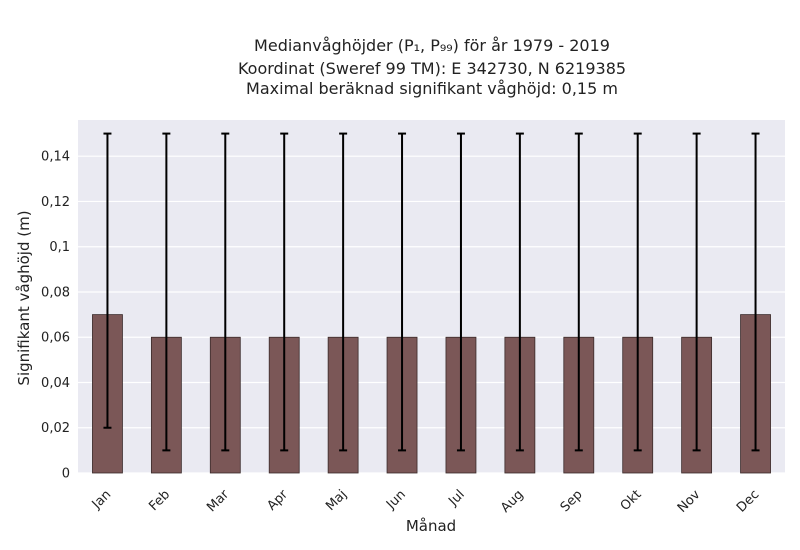  I want to click on x-tick-label: Apr, so click(278, 500).